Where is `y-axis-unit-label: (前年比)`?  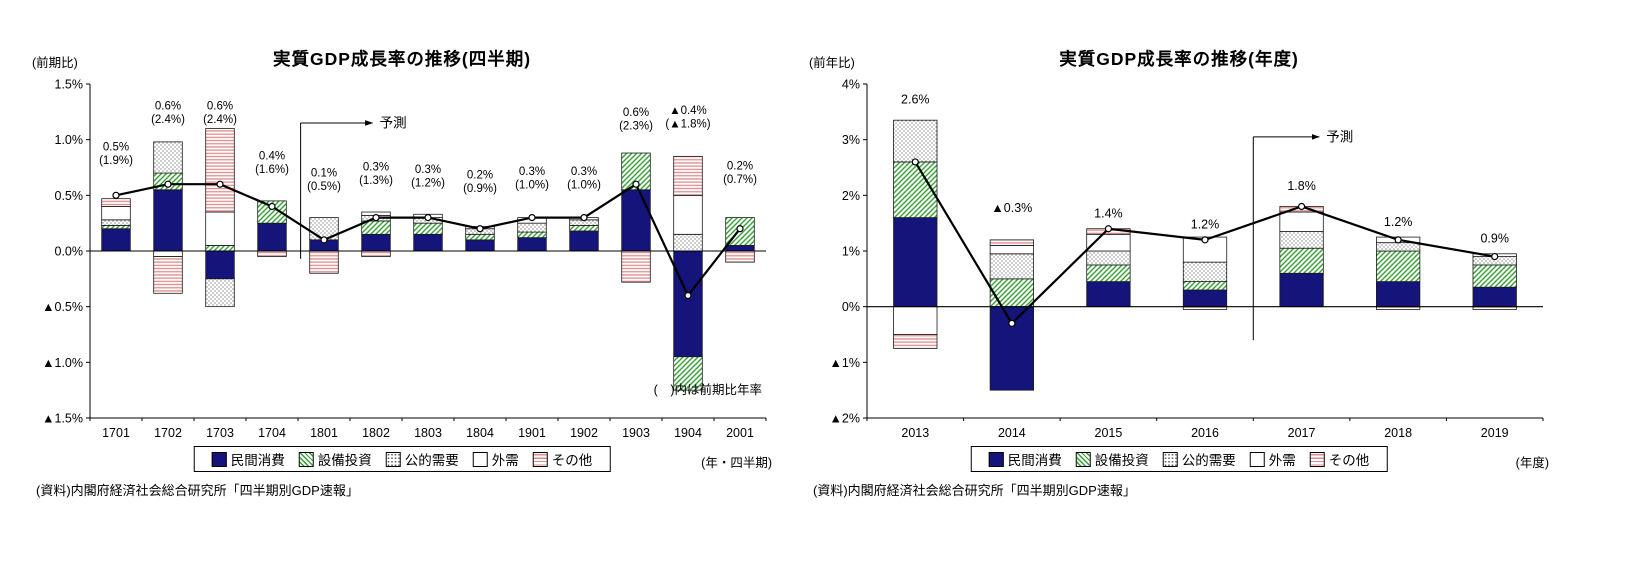
y-axis-unit-label: (前年比) is located at coordinates (832, 63).